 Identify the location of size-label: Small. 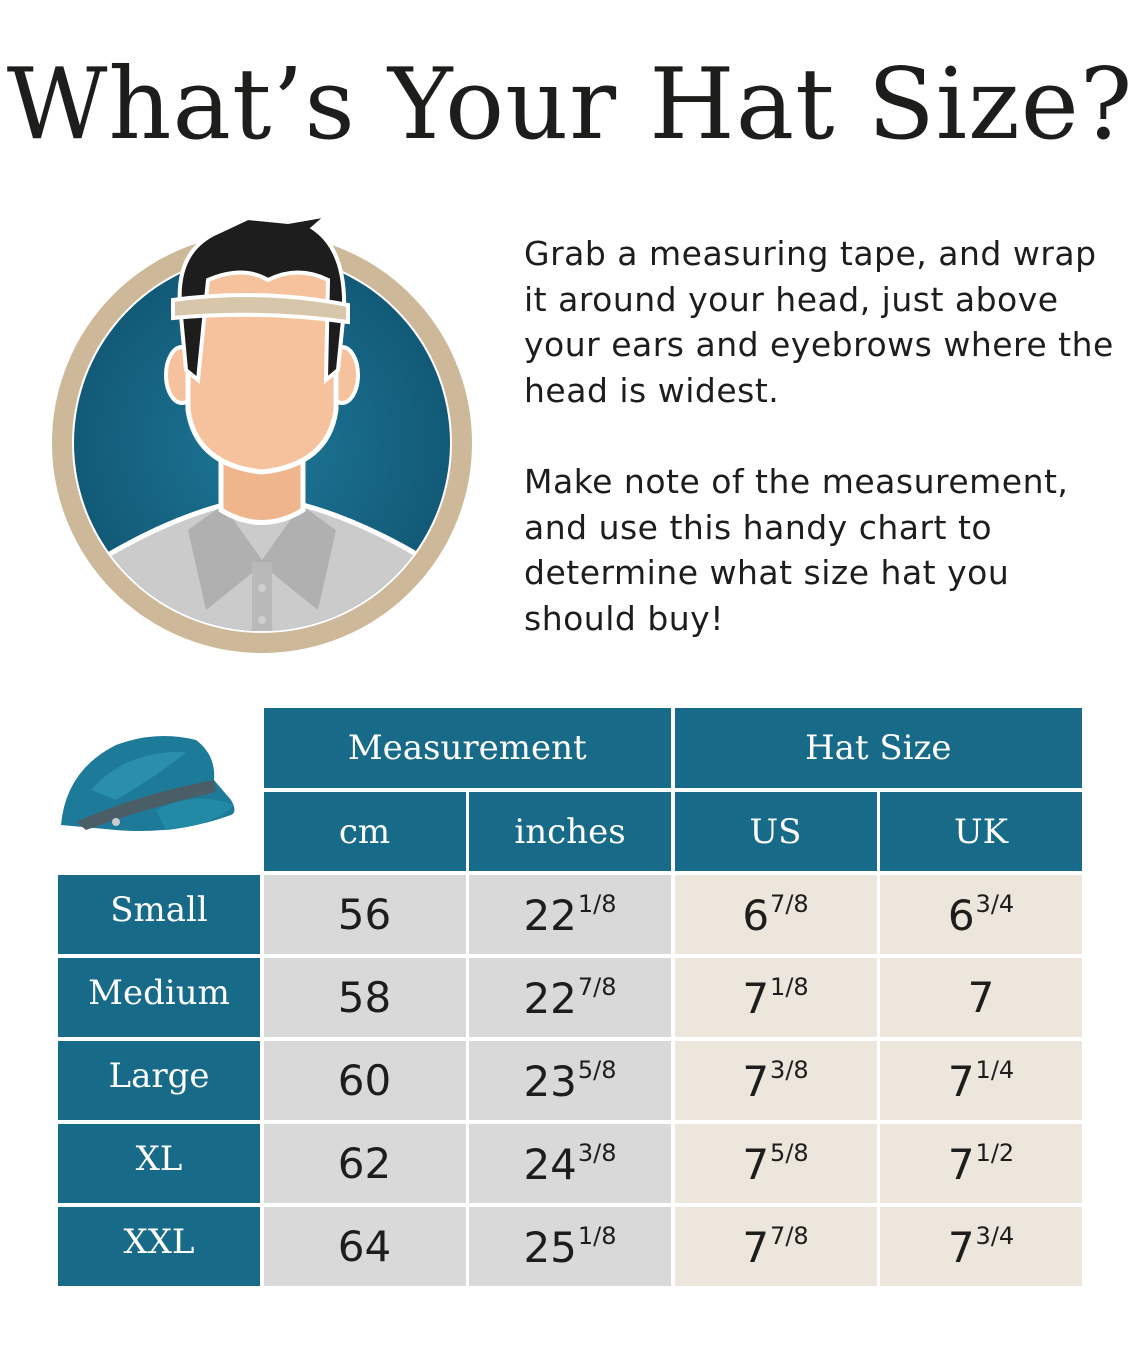
(159, 909).